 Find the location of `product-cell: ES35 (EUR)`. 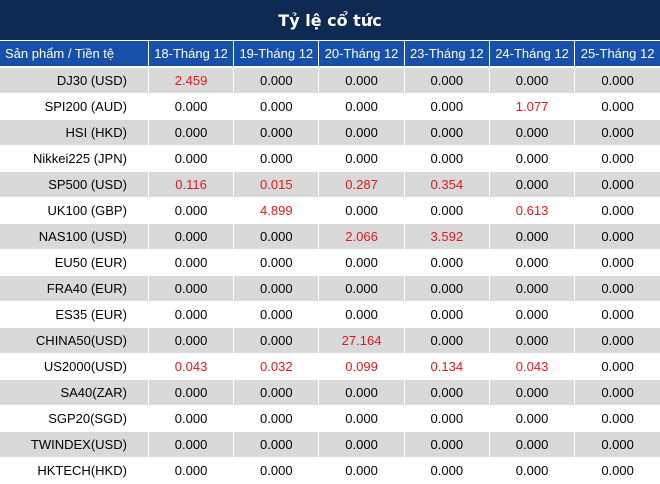

product-cell: ES35 (EUR) is located at coordinates (74, 314).